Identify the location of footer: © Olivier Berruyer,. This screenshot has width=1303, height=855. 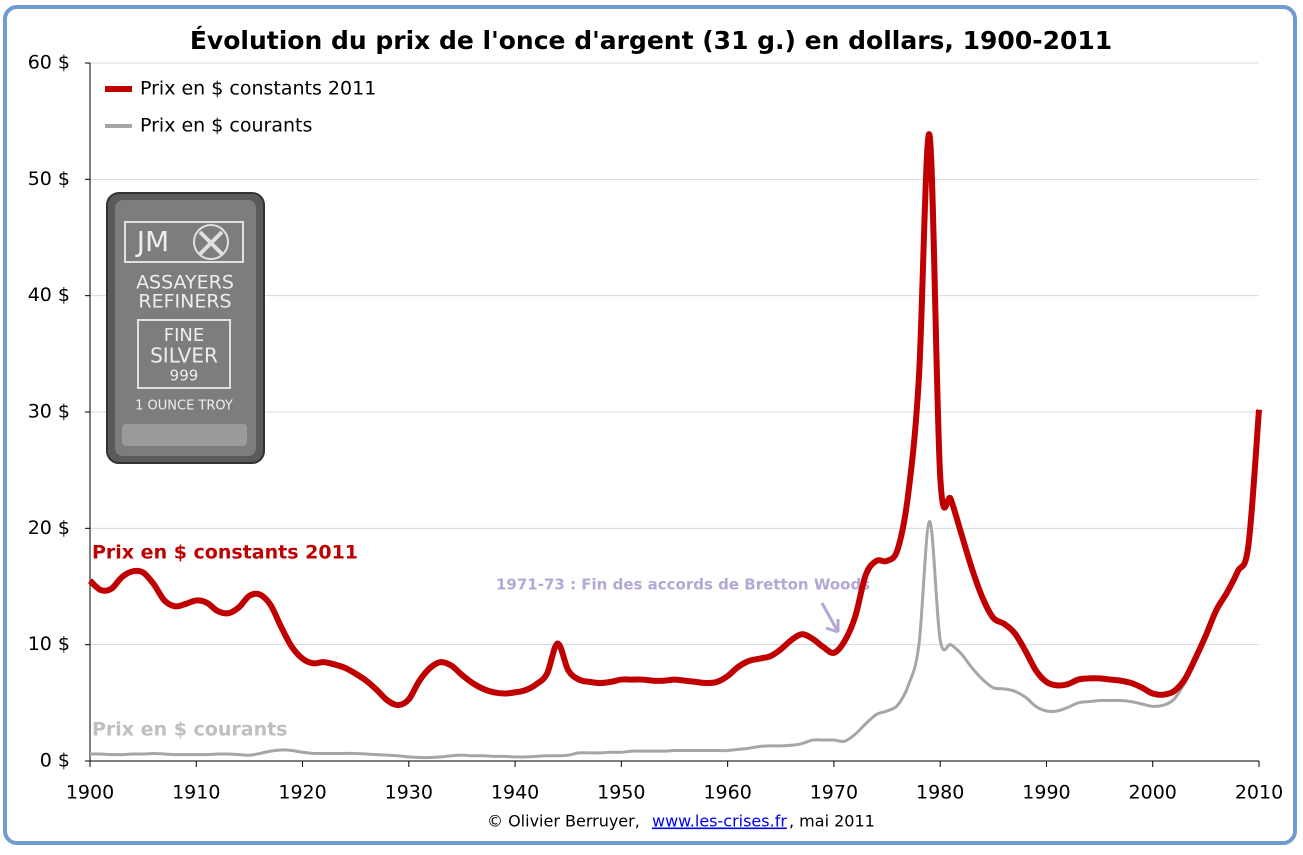
(563, 821).